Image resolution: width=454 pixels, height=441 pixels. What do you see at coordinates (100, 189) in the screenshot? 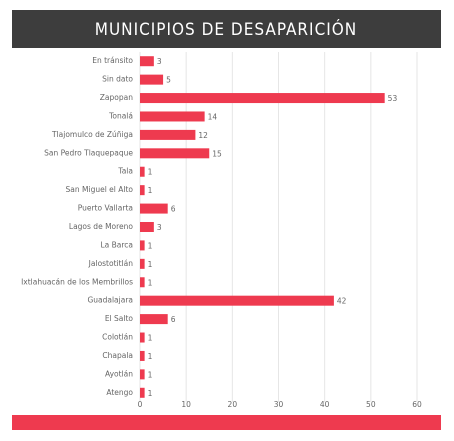
I see `y-tick-label: San Miguel el Alto` at bounding box center [100, 189].